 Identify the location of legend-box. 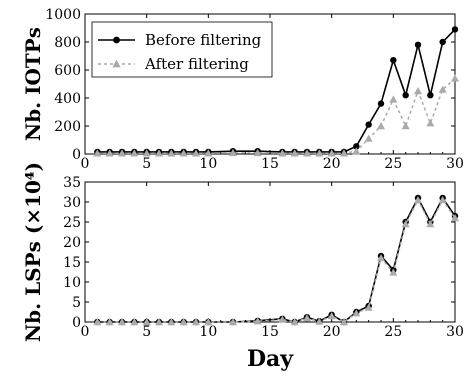
(182, 49).